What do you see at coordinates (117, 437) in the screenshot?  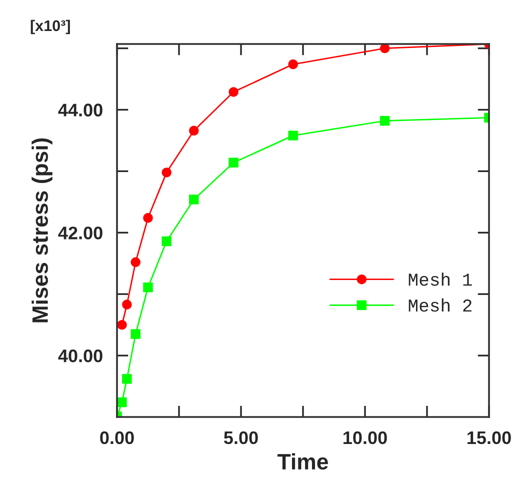 I see `x-tick-label: 0.00` at bounding box center [117, 437].